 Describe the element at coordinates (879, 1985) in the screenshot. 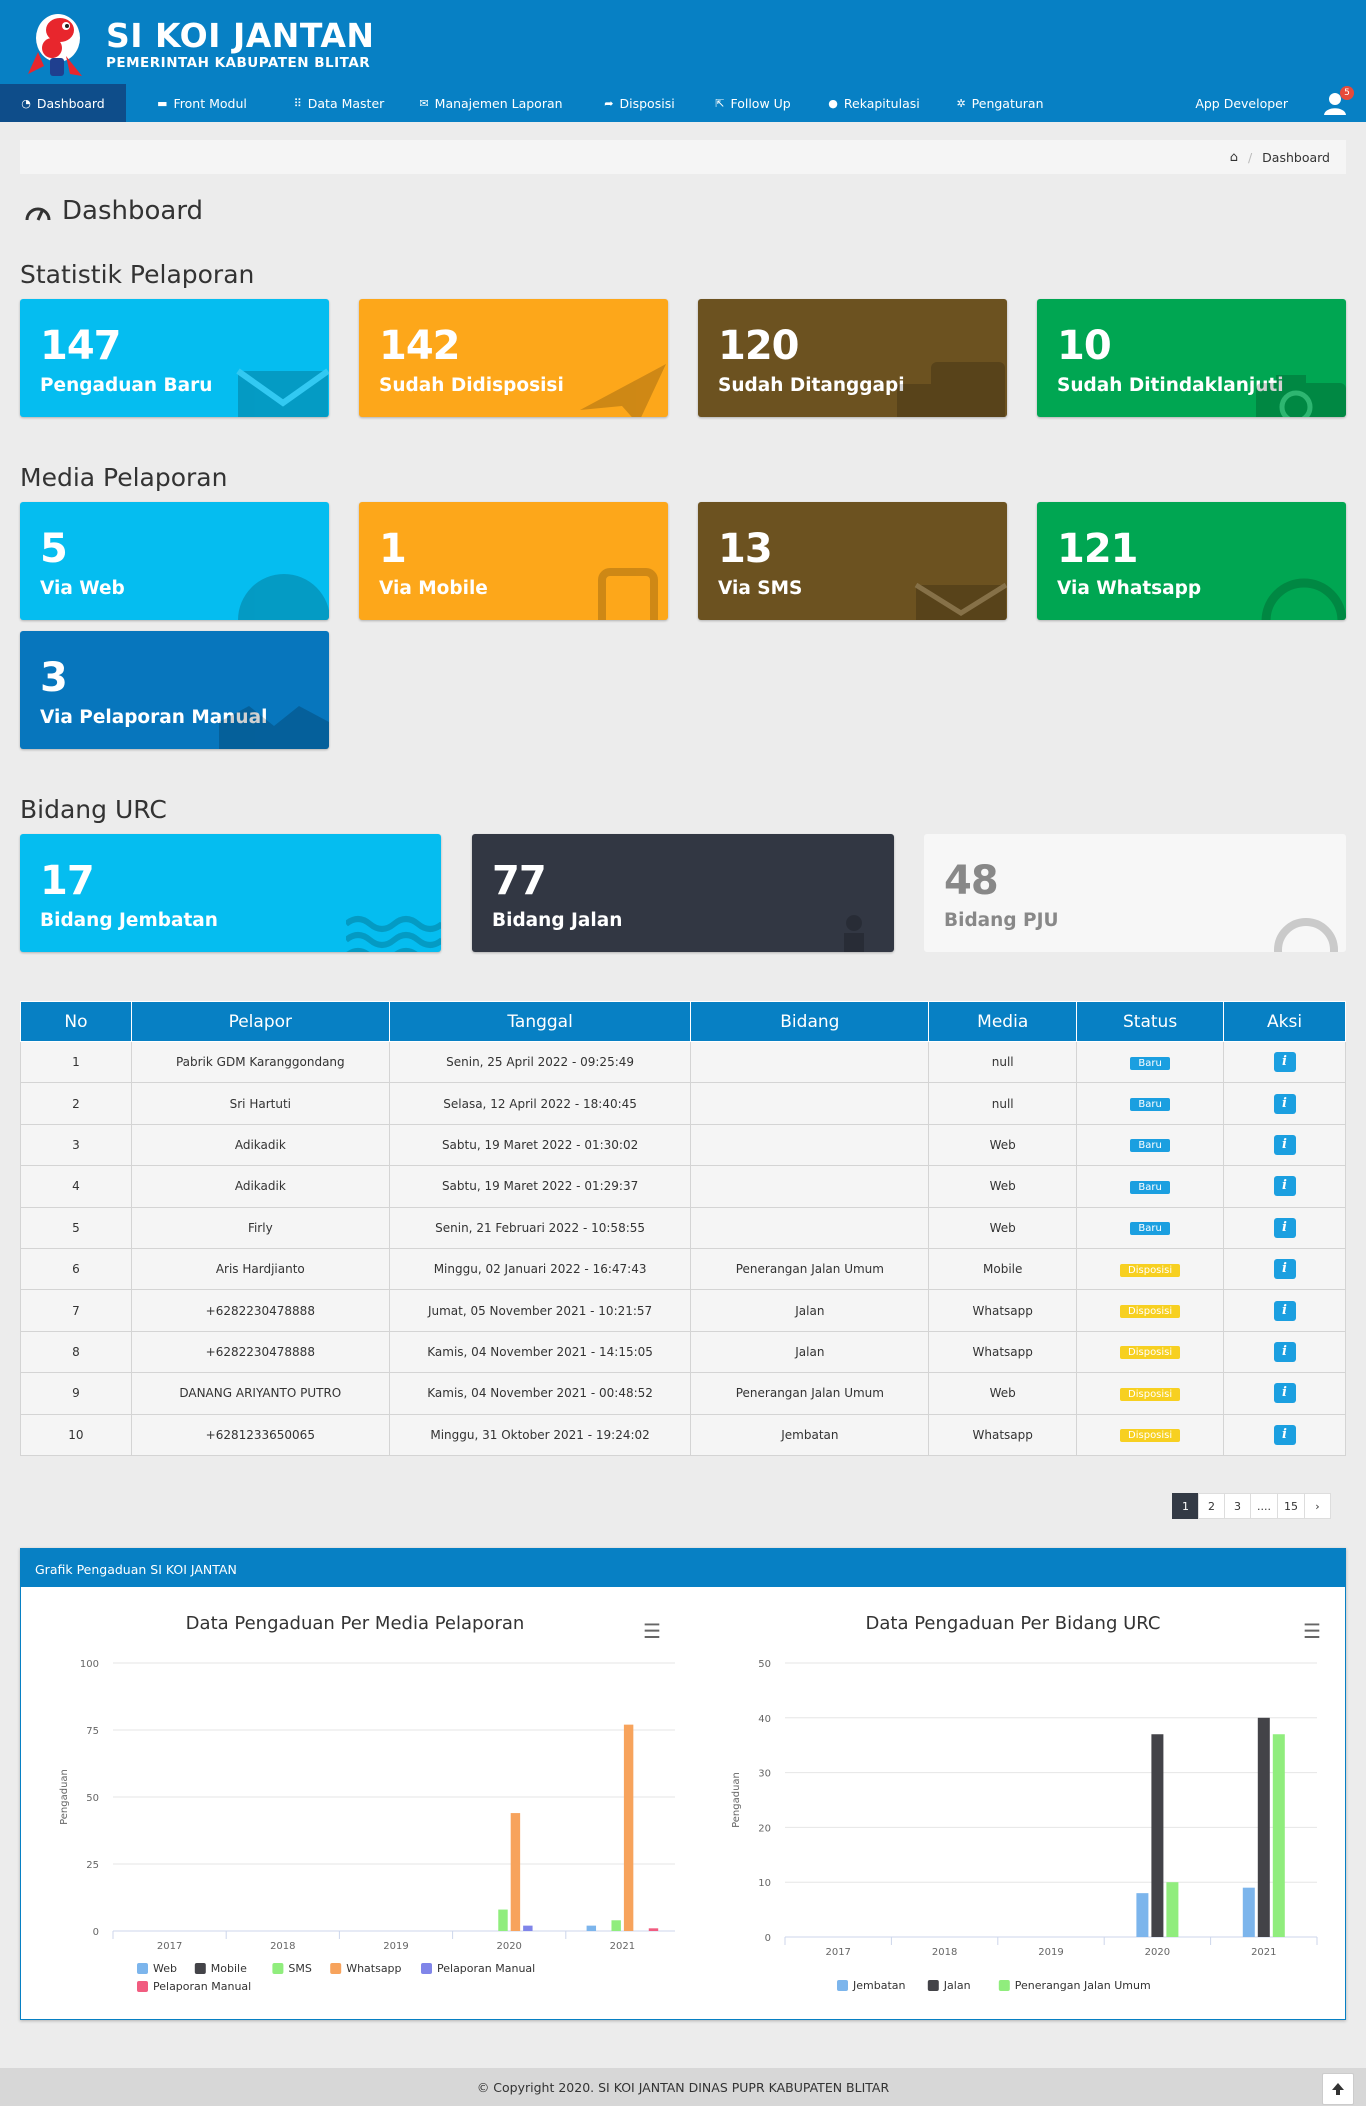

I see `legend-label: Jembatan` at that location.